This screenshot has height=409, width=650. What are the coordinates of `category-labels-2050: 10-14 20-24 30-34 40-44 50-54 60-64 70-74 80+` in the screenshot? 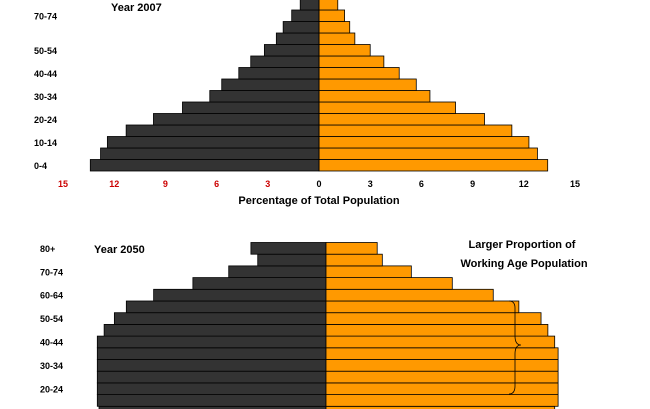 It's located at (51, 326).